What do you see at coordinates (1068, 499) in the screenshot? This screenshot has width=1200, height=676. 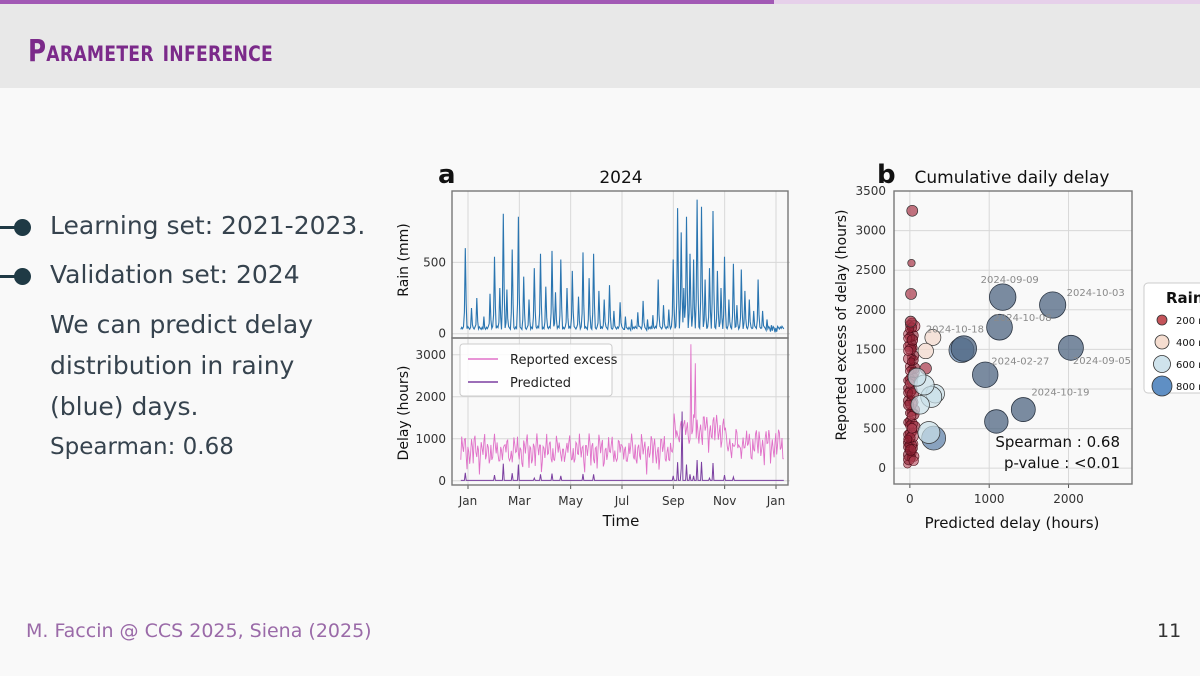 I see `x-tick-label: 2000` at bounding box center [1068, 499].